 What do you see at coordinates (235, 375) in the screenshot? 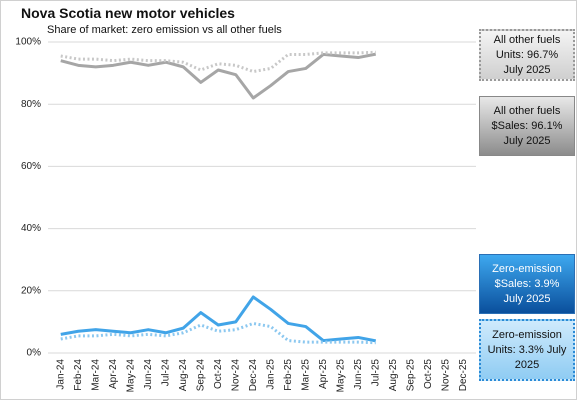
I see `x-tick-label: Nov-24` at bounding box center [235, 375].